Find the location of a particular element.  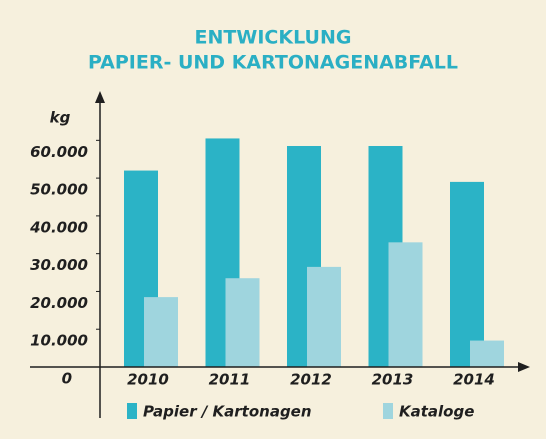

y-tick-label: 30.000 is located at coordinates (59, 265).